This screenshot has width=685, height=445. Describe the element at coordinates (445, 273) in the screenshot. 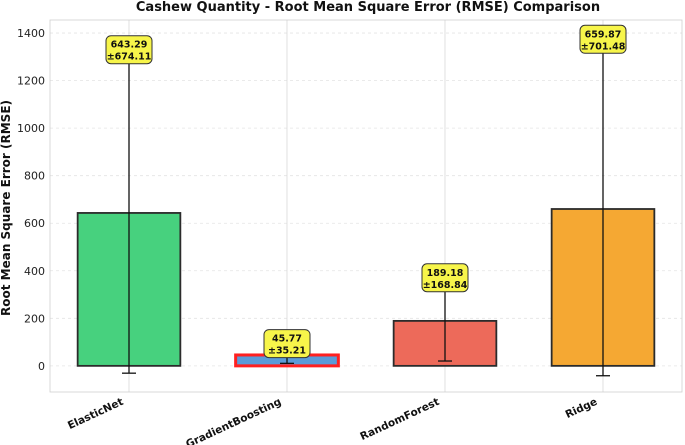

I see `data-label-value: 189.18` at that location.